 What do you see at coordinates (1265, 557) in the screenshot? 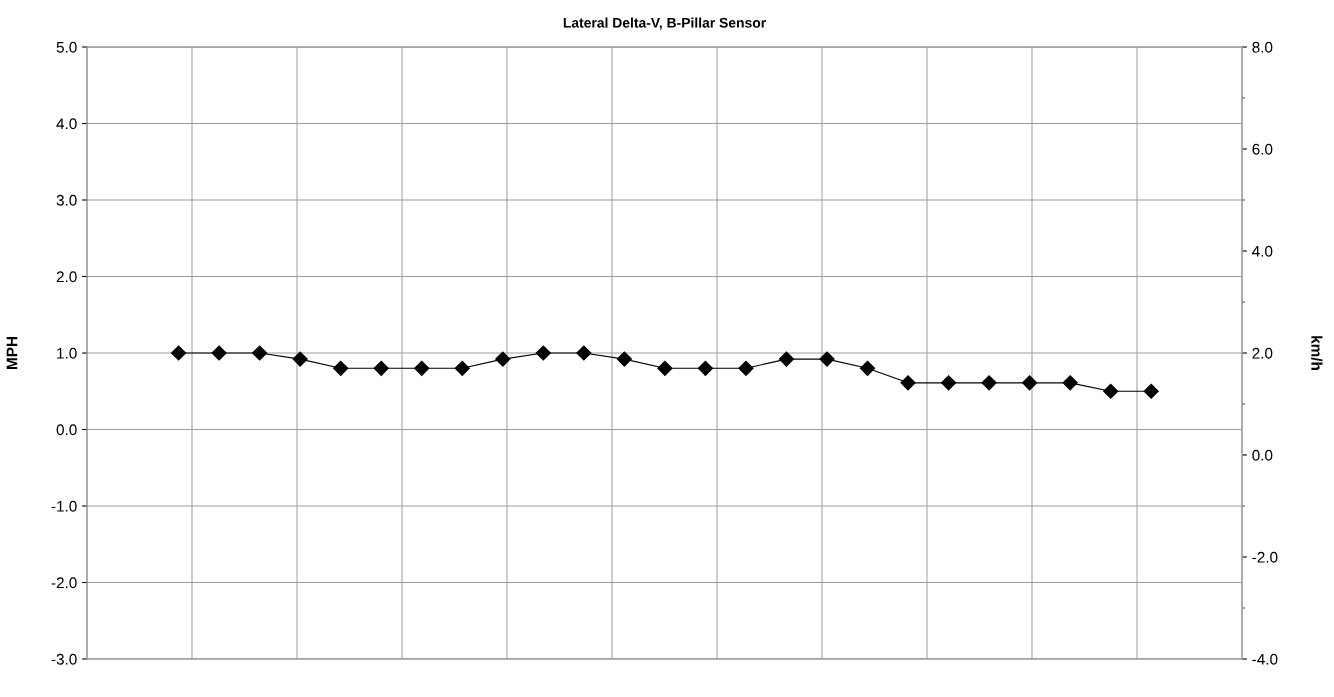
I see `y2-tick-label: -2.0` at bounding box center [1265, 557].